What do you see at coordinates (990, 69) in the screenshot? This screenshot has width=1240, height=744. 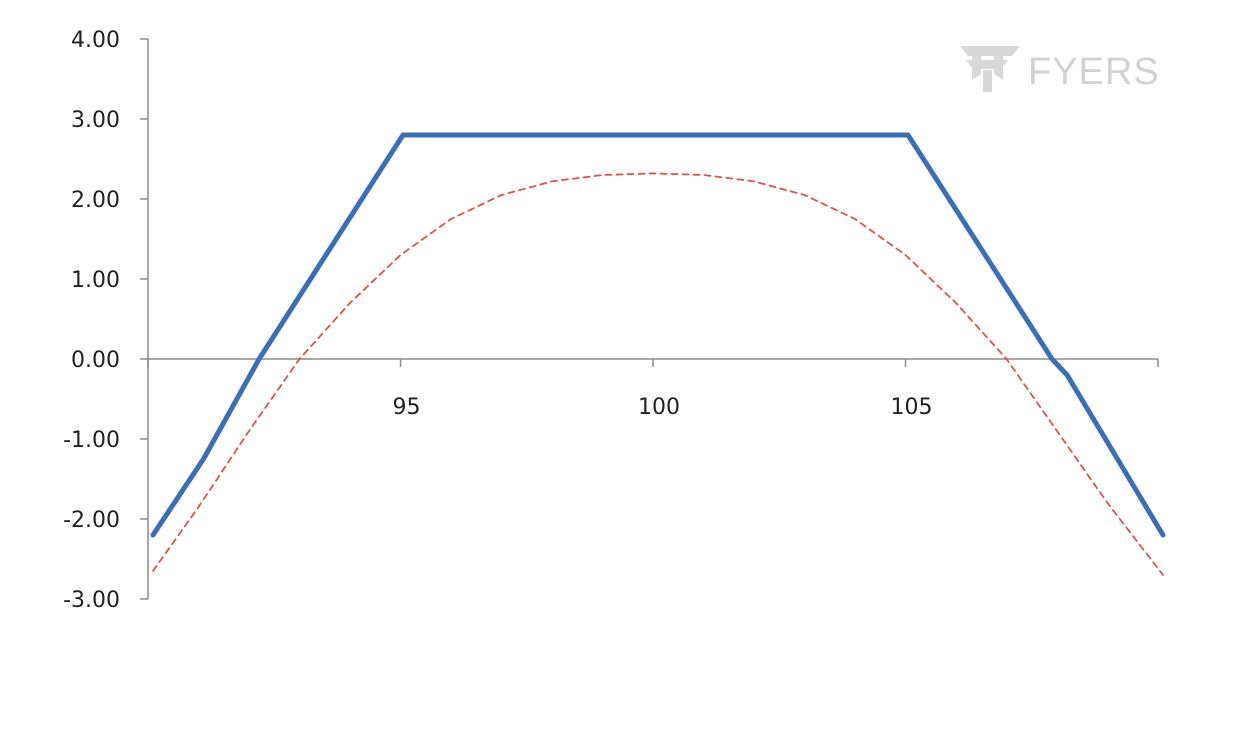 I see `fyers-logo-icon` at bounding box center [990, 69].